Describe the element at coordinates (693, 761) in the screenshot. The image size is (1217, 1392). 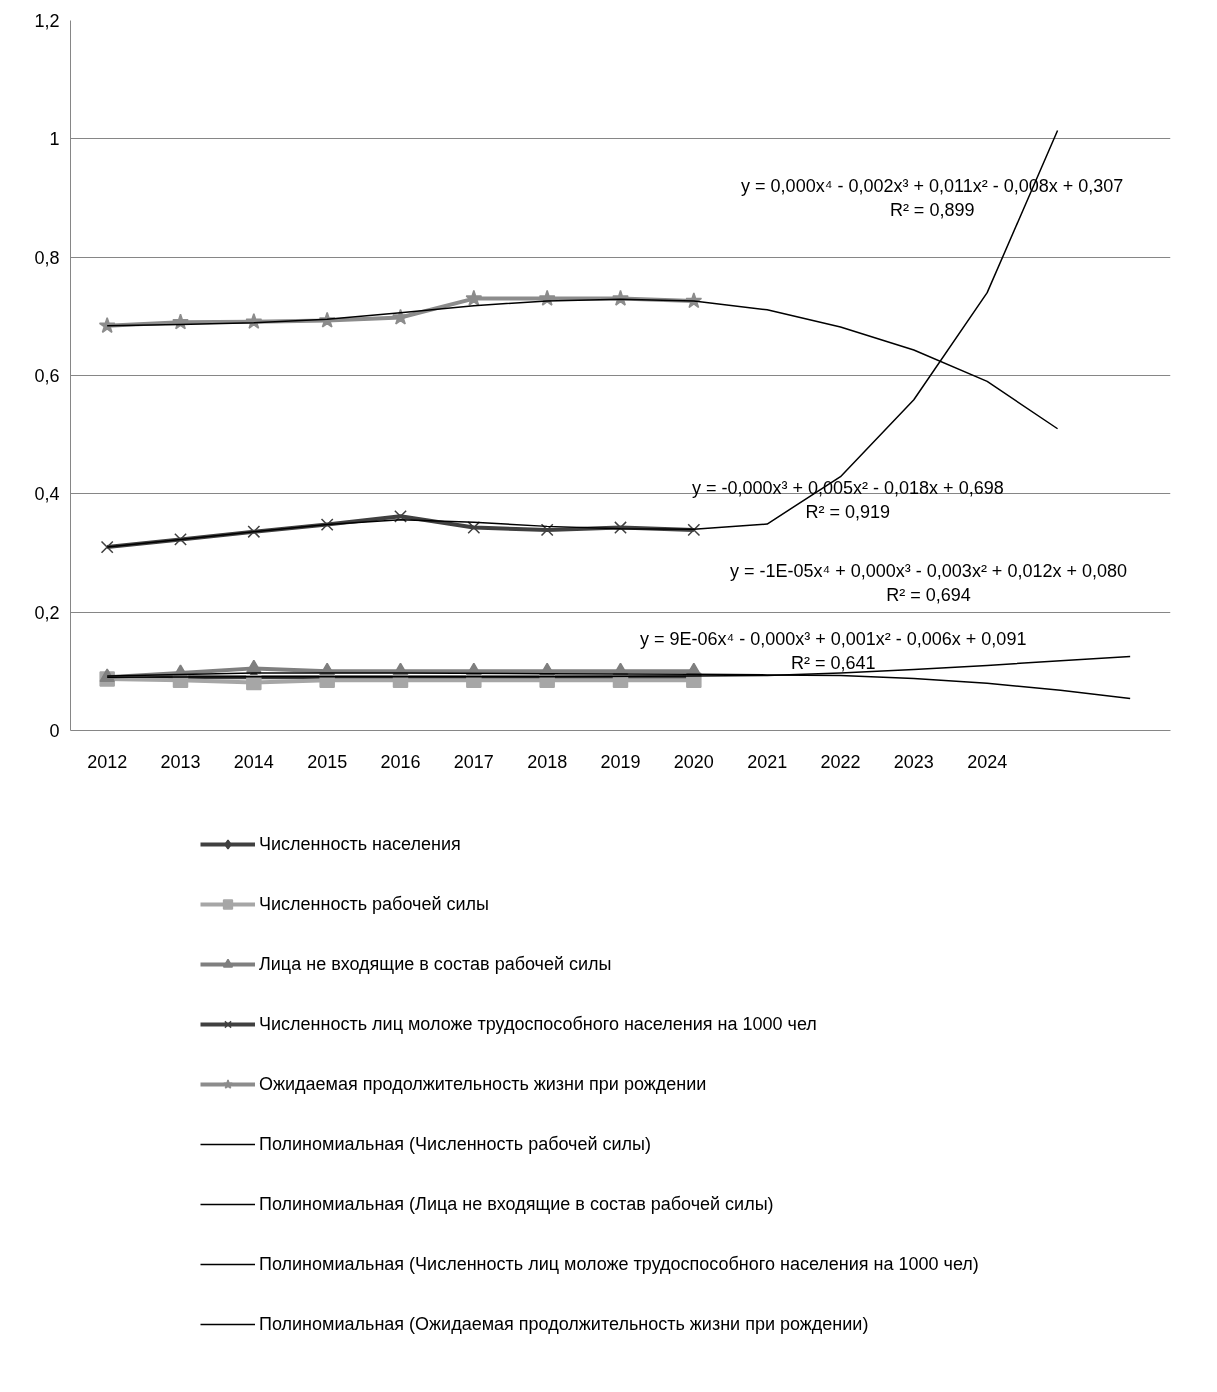
I see `x-tick-label: 2020` at that location.